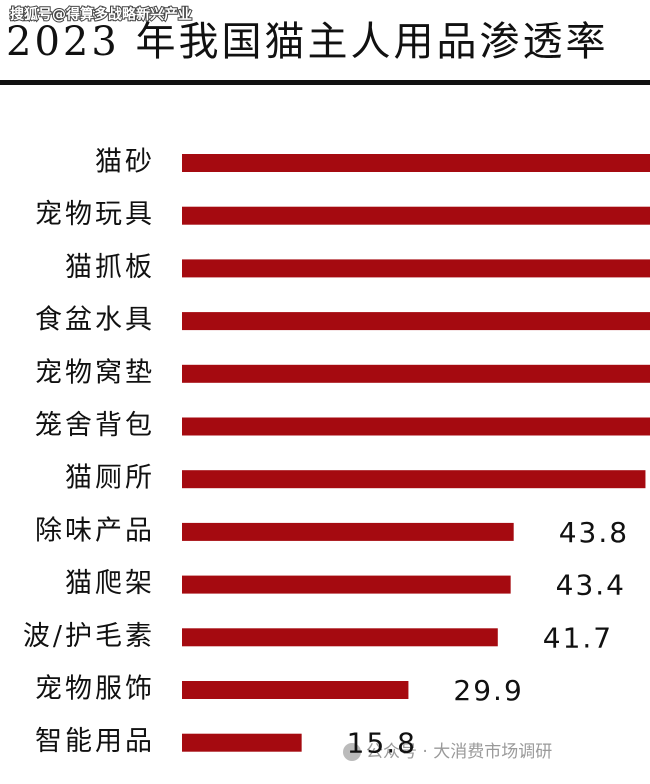 Image resolution: width=650 pixels, height=784 pixels. I want to click on watermark: 公众号 · 大消费市场调研, so click(459, 752).